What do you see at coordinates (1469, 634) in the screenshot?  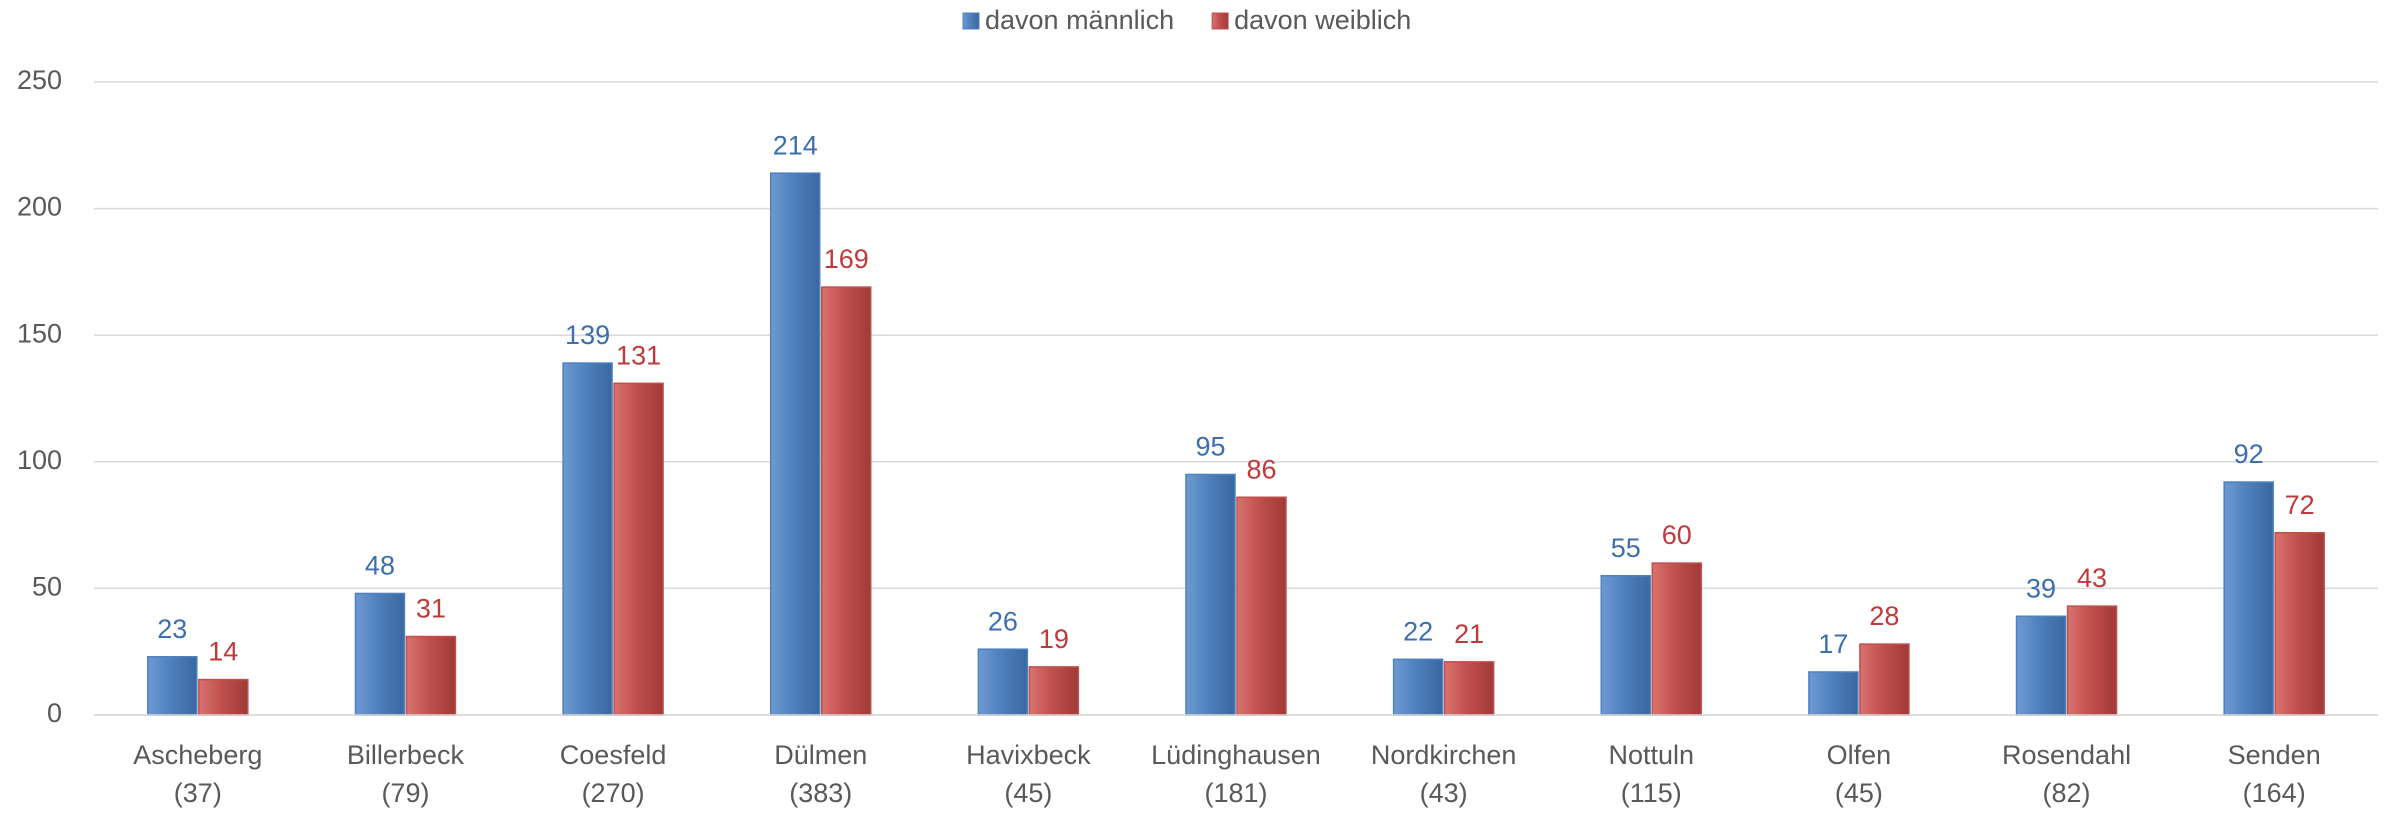 I see `data-label: 21` at bounding box center [1469, 634].